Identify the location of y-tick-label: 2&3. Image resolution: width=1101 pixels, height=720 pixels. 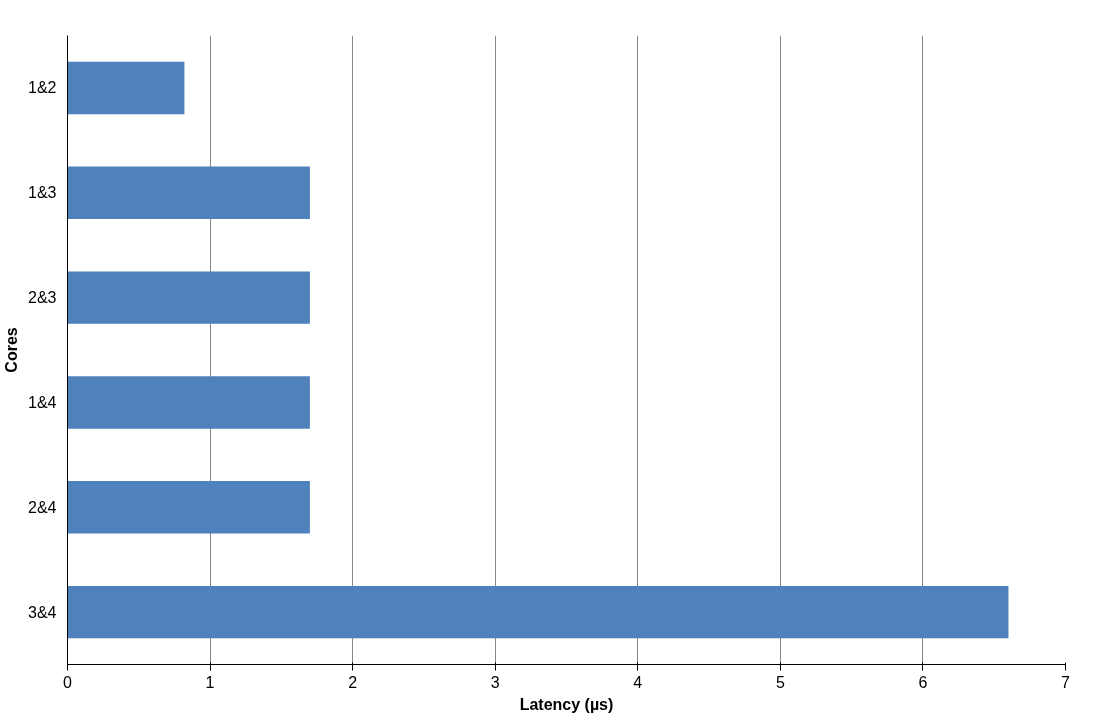
(42, 298).